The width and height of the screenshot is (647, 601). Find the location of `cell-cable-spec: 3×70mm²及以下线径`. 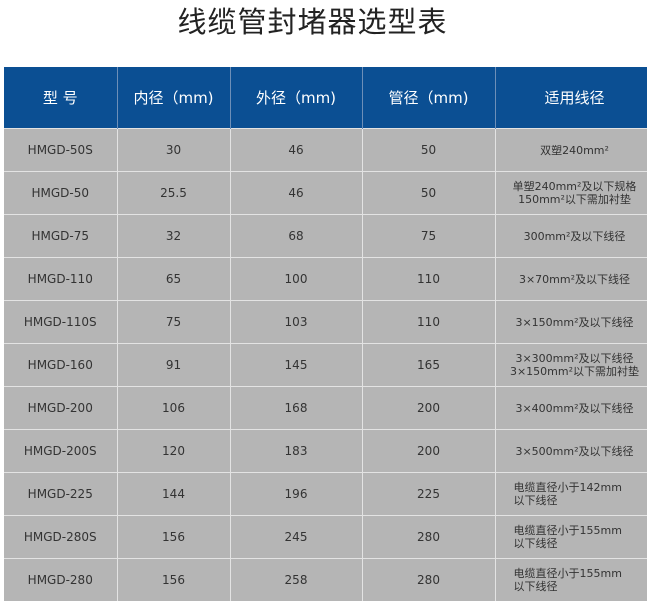

cell-cable-spec: 3×70mm²及以下线径 is located at coordinates (571, 279).